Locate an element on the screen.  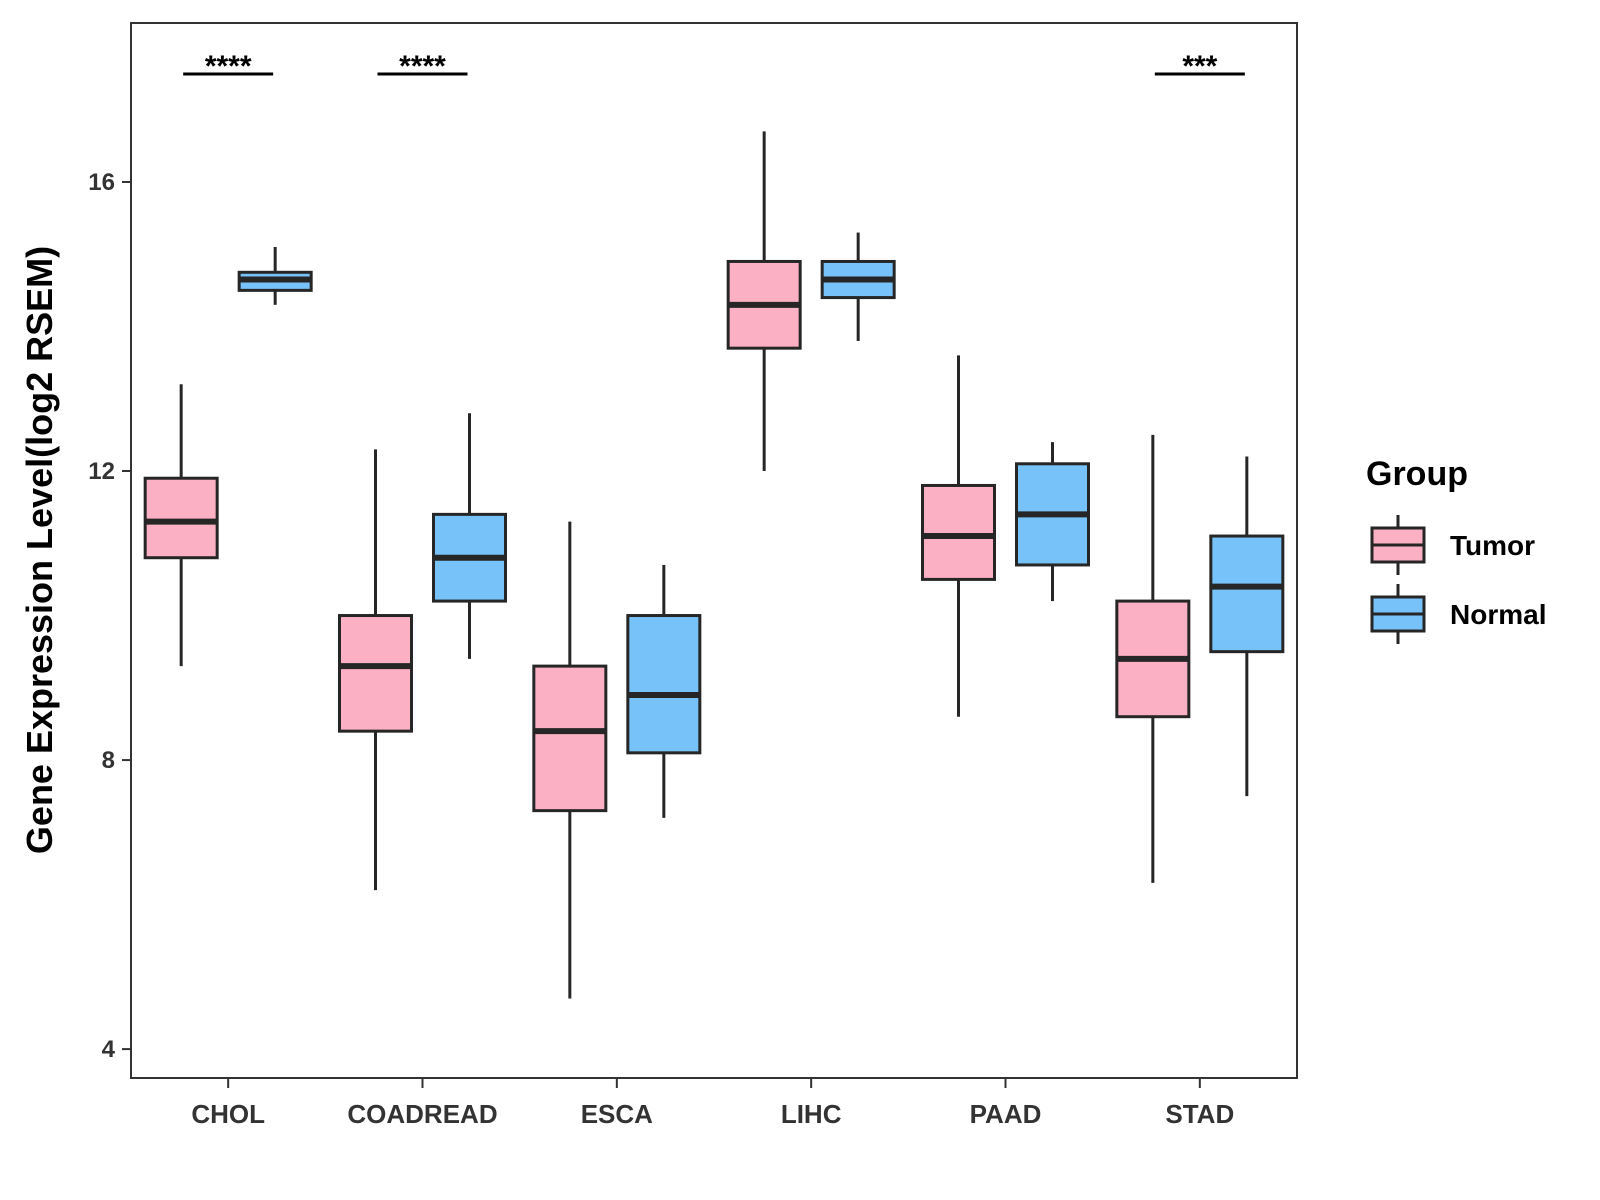
y-tick-label: 4 is located at coordinates (109, 1049).